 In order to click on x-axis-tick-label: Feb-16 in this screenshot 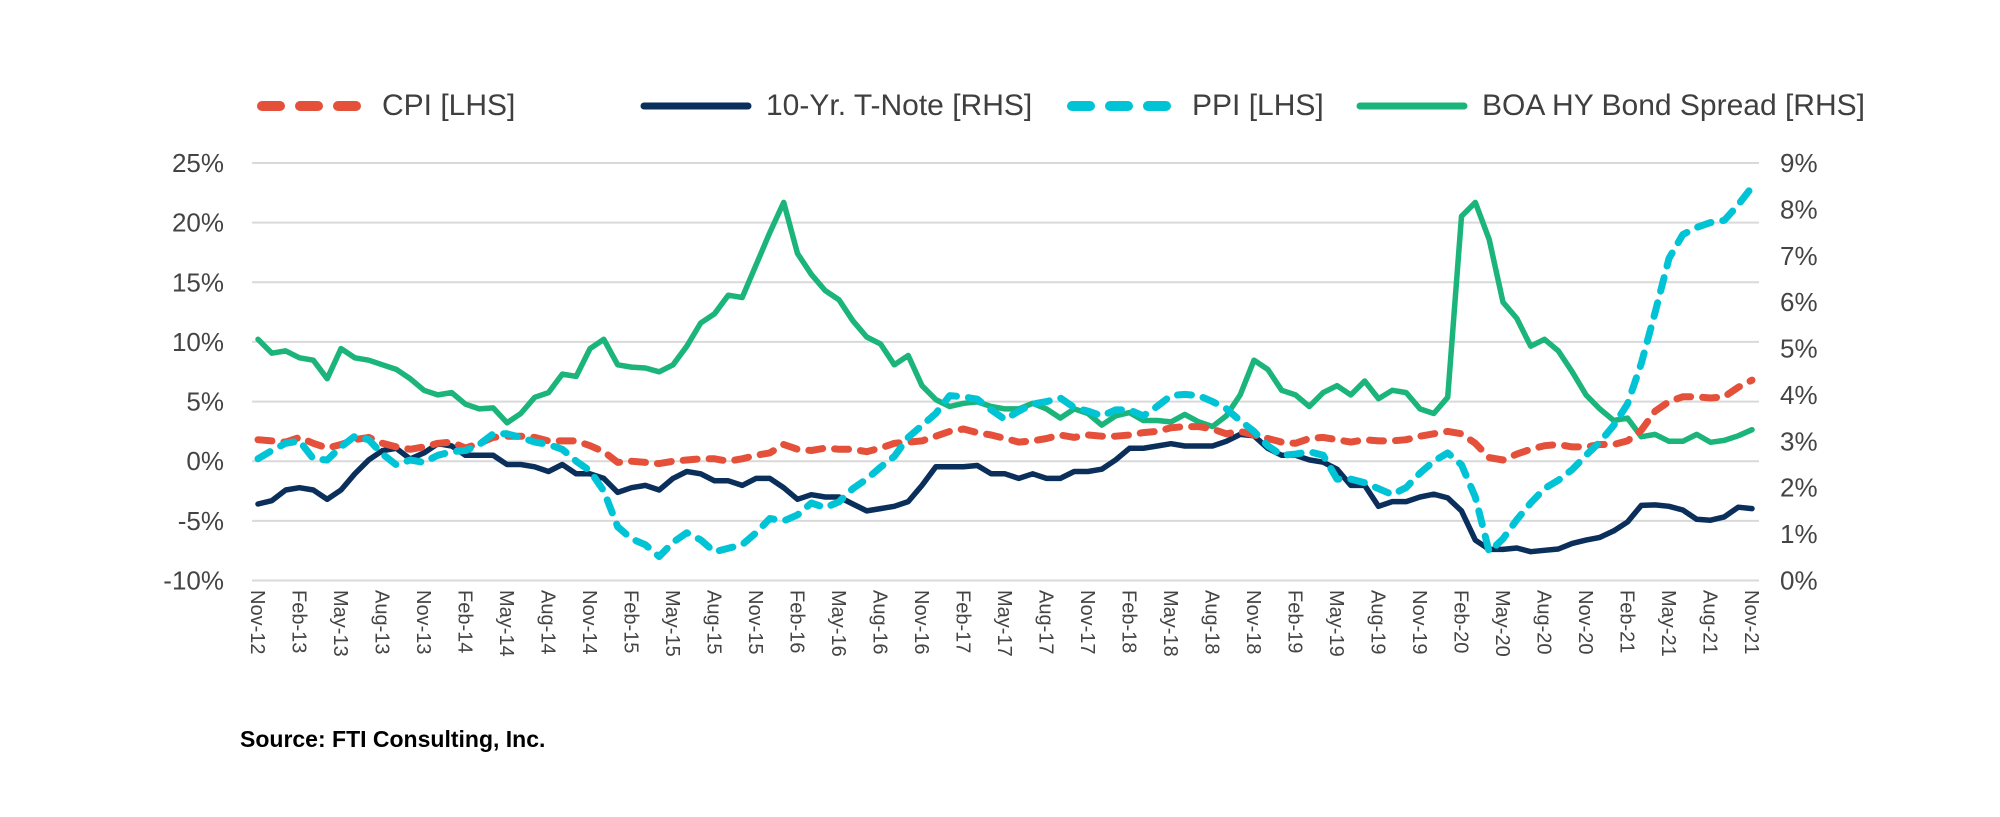, I will do `click(797, 621)`.